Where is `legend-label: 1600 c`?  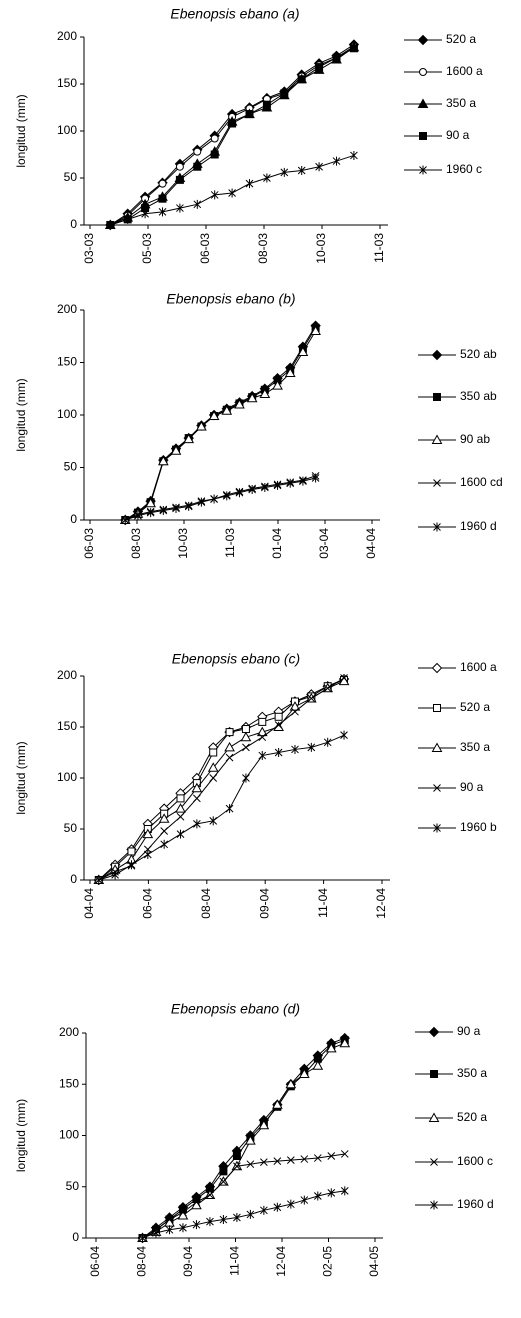 legend-label: 1600 c is located at coordinates (475, 1161).